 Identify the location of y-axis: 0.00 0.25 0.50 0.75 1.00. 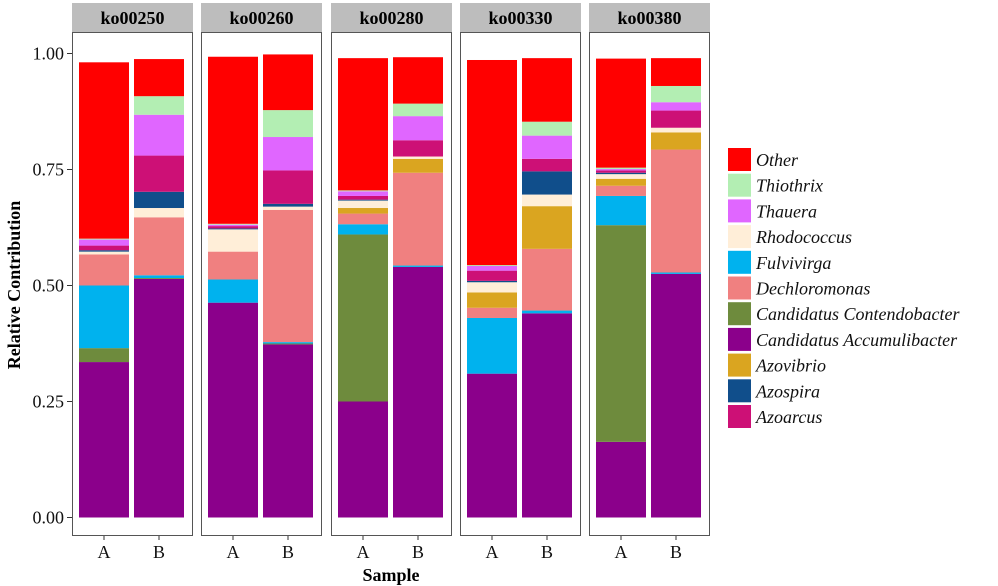
(52, 286).